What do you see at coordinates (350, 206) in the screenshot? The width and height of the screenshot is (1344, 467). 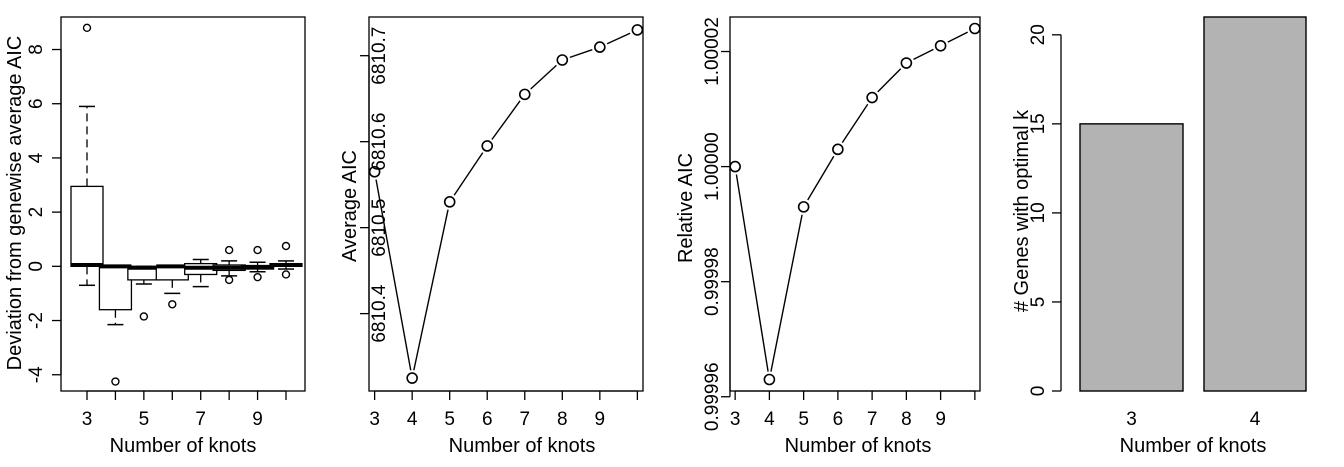 I see `y-axis-label: Average AIC` at bounding box center [350, 206].